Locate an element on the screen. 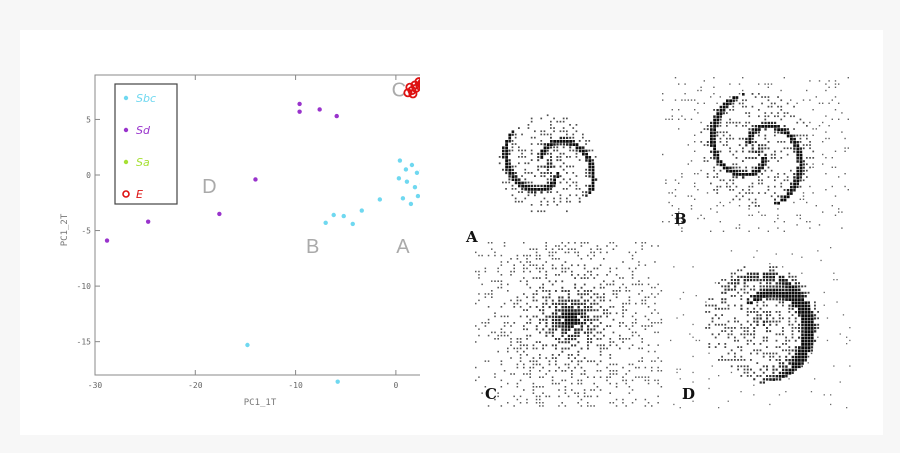 The height and width of the screenshot is (453, 900). panel-label-c: C is located at coordinates (491, 394).